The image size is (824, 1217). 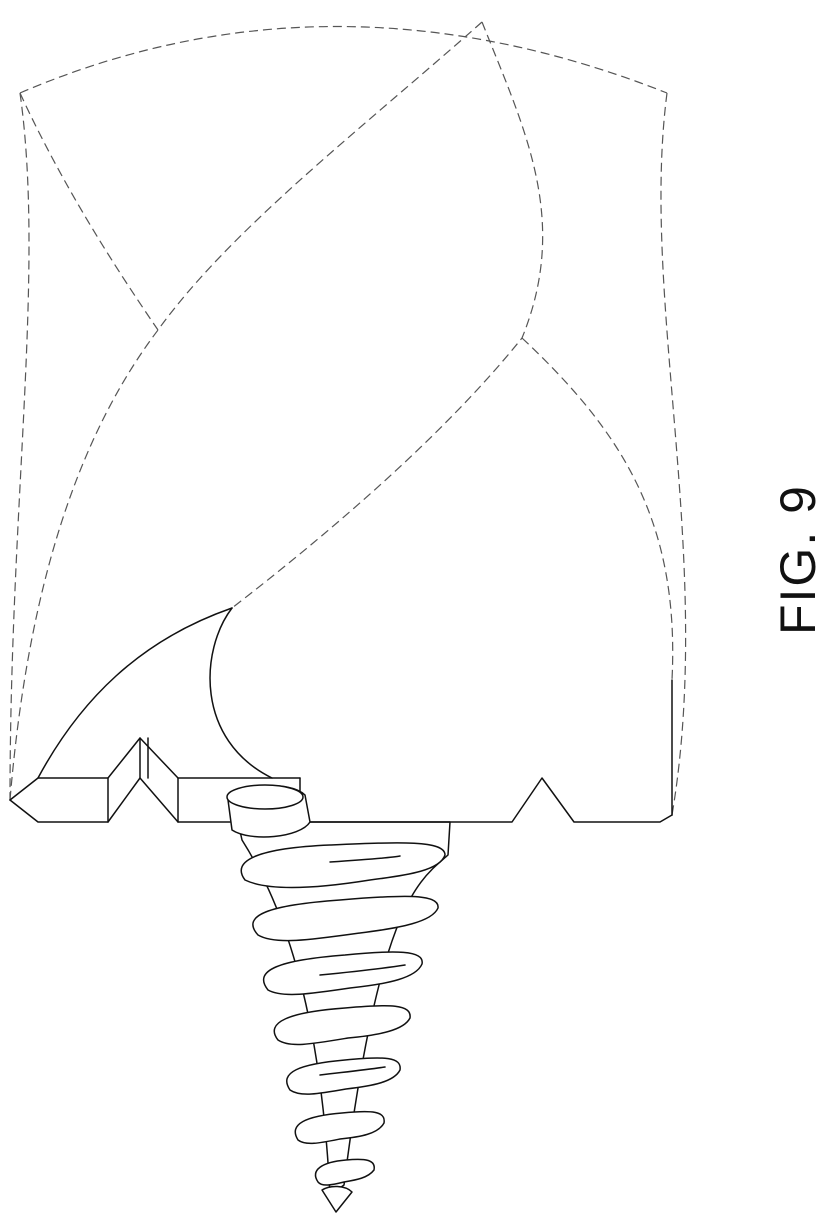 I want to click on drill-bottom-edge-right, so click(x=486, y=800).